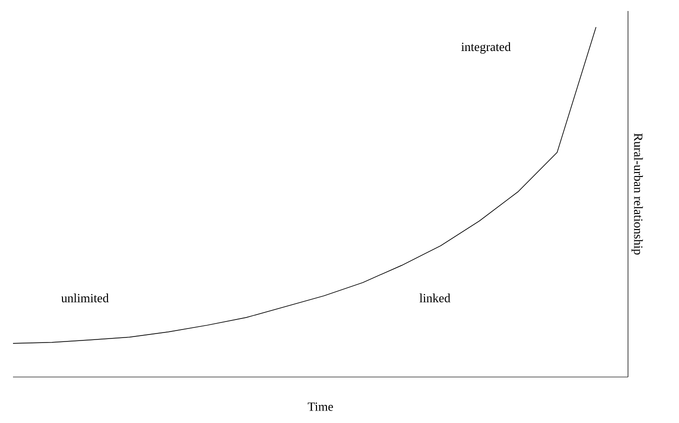 The width and height of the screenshot is (679, 423). What do you see at coordinates (435, 298) in the screenshot?
I see `annotation: linked` at bounding box center [435, 298].